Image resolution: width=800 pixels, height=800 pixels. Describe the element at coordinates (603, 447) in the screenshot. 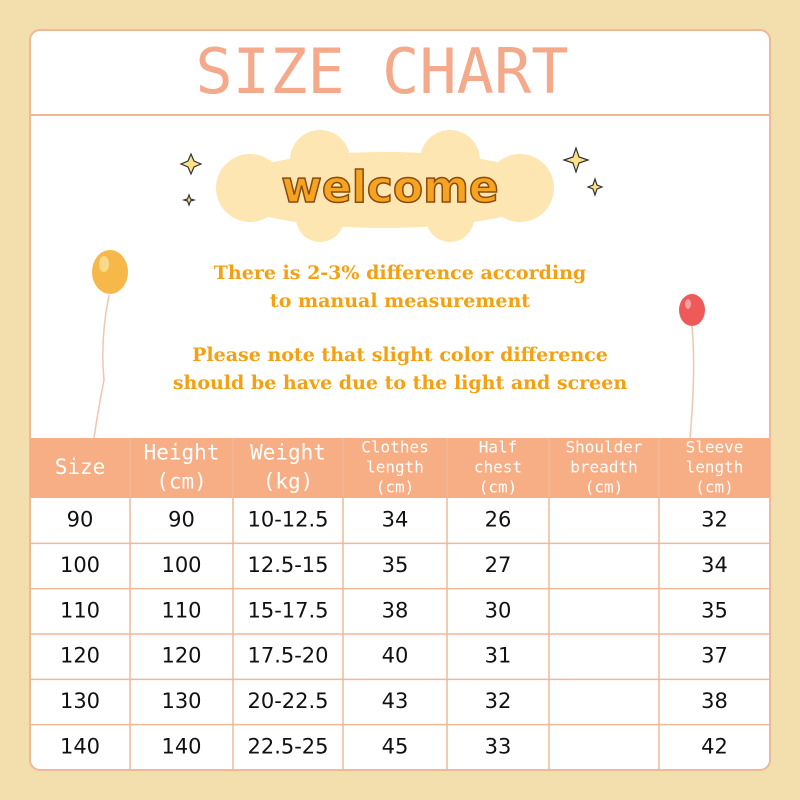

I see `header-cell: Shoulder` at that location.